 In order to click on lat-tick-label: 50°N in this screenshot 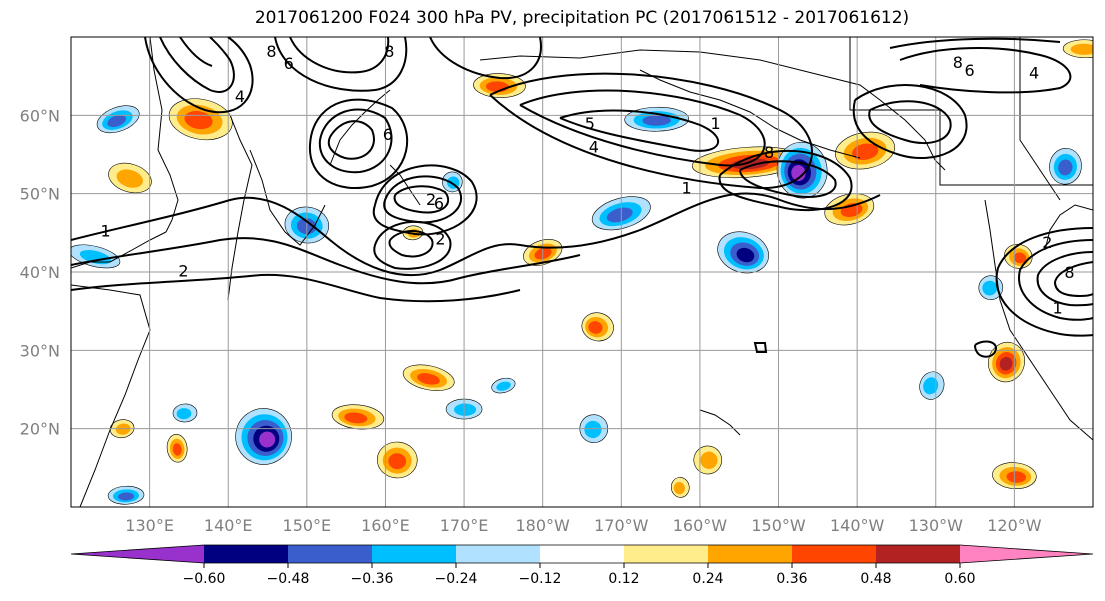, I will do `click(40, 194)`.